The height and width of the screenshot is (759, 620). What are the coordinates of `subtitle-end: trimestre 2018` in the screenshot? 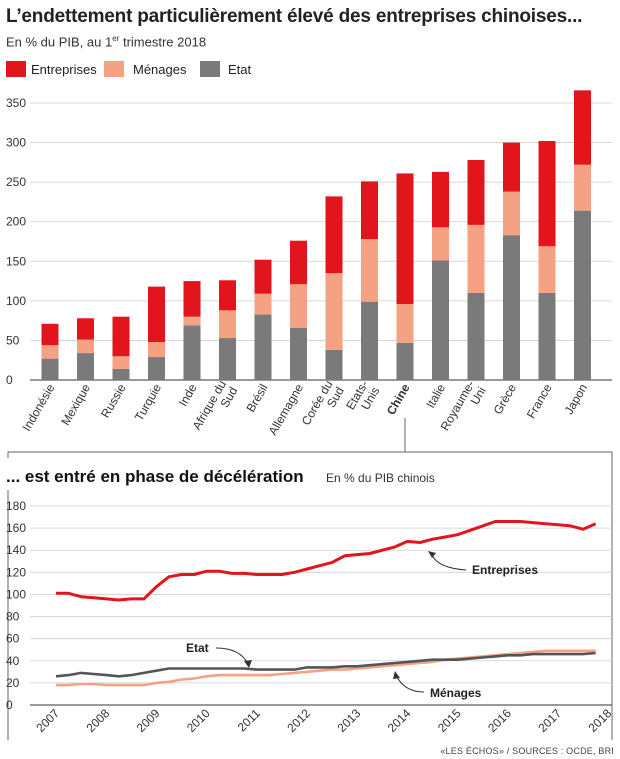 It's located at (163, 42).